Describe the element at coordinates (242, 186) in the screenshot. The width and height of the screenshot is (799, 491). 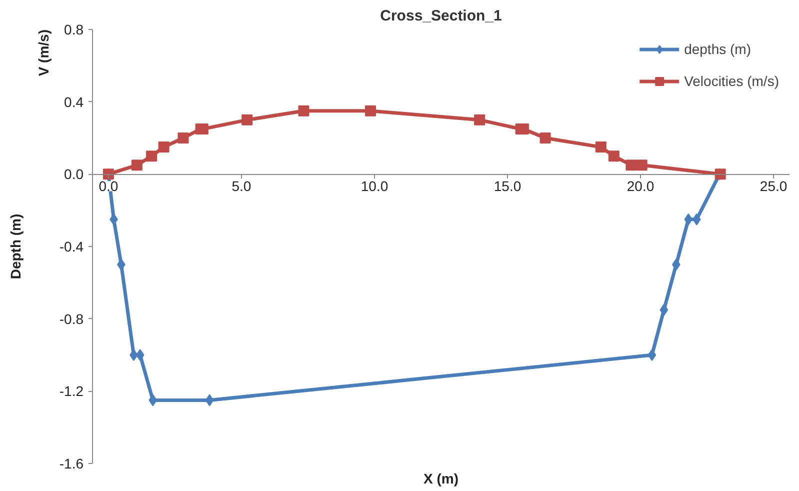
I see `x-tick-label: 5.0` at that location.